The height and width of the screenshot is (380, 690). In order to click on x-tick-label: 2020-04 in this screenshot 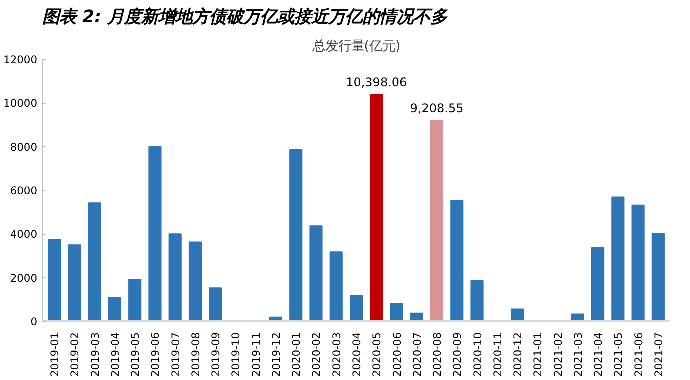, I will do `click(357, 355)`.